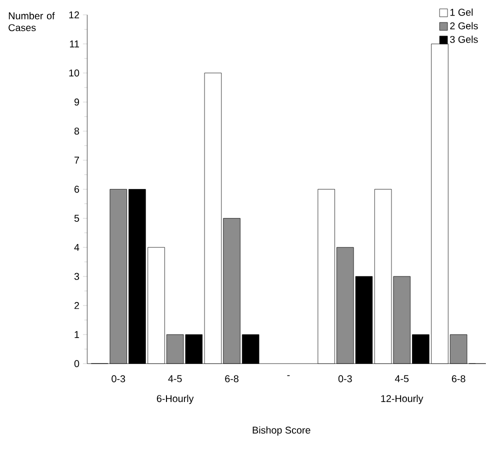  What do you see at coordinates (77, 102) in the screenshot?
I see `y-tick-label: 9` at bounding box center [77, 102].